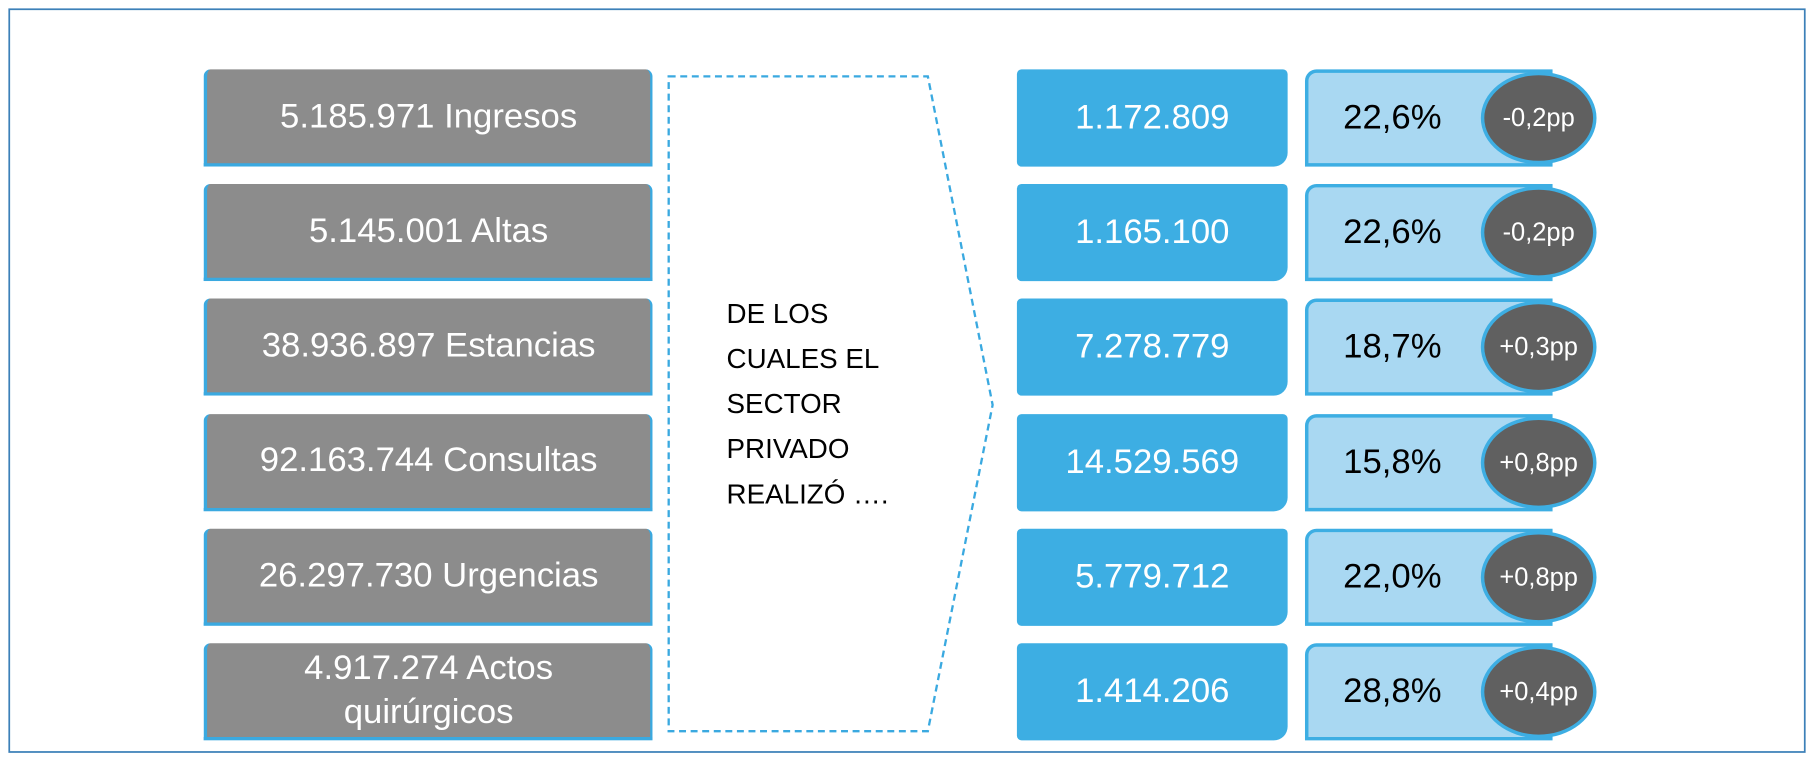  What do you see at coordinates (784, 404) in the screenshot?
I see `arrow-text: SECTOR` at bounding box center [784, 404].